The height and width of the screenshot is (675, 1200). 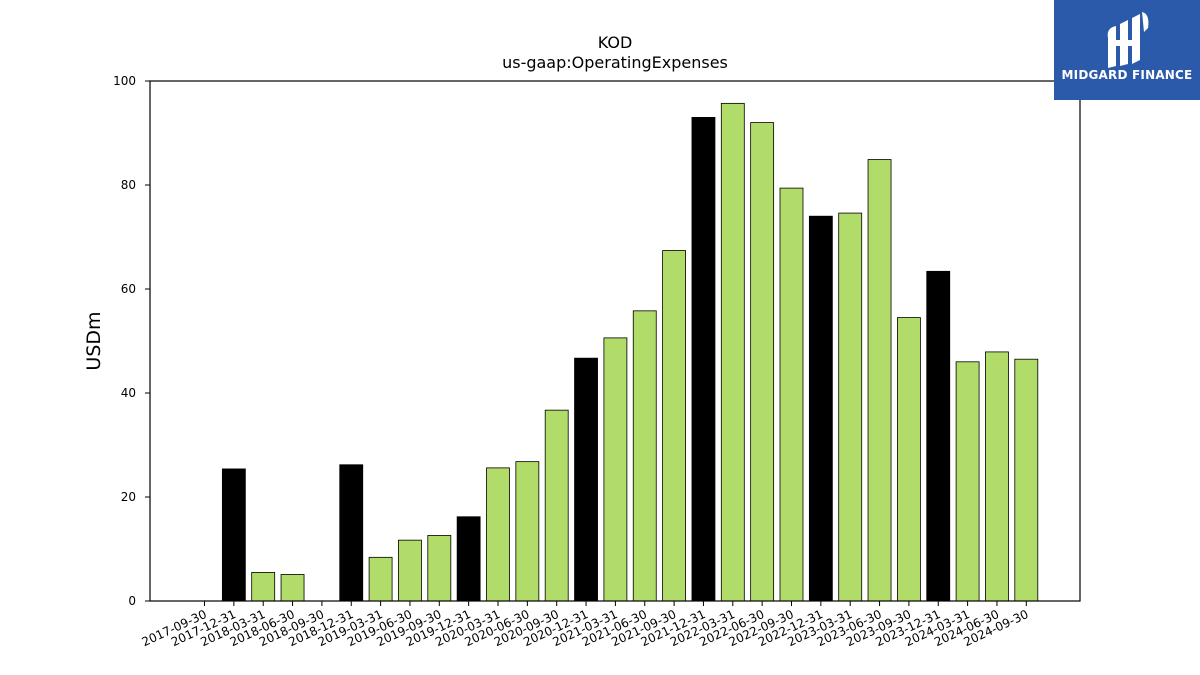 I want to click on chart-subtitle: us-gaap:OperatingExpenses, so click(x=615, y=62).